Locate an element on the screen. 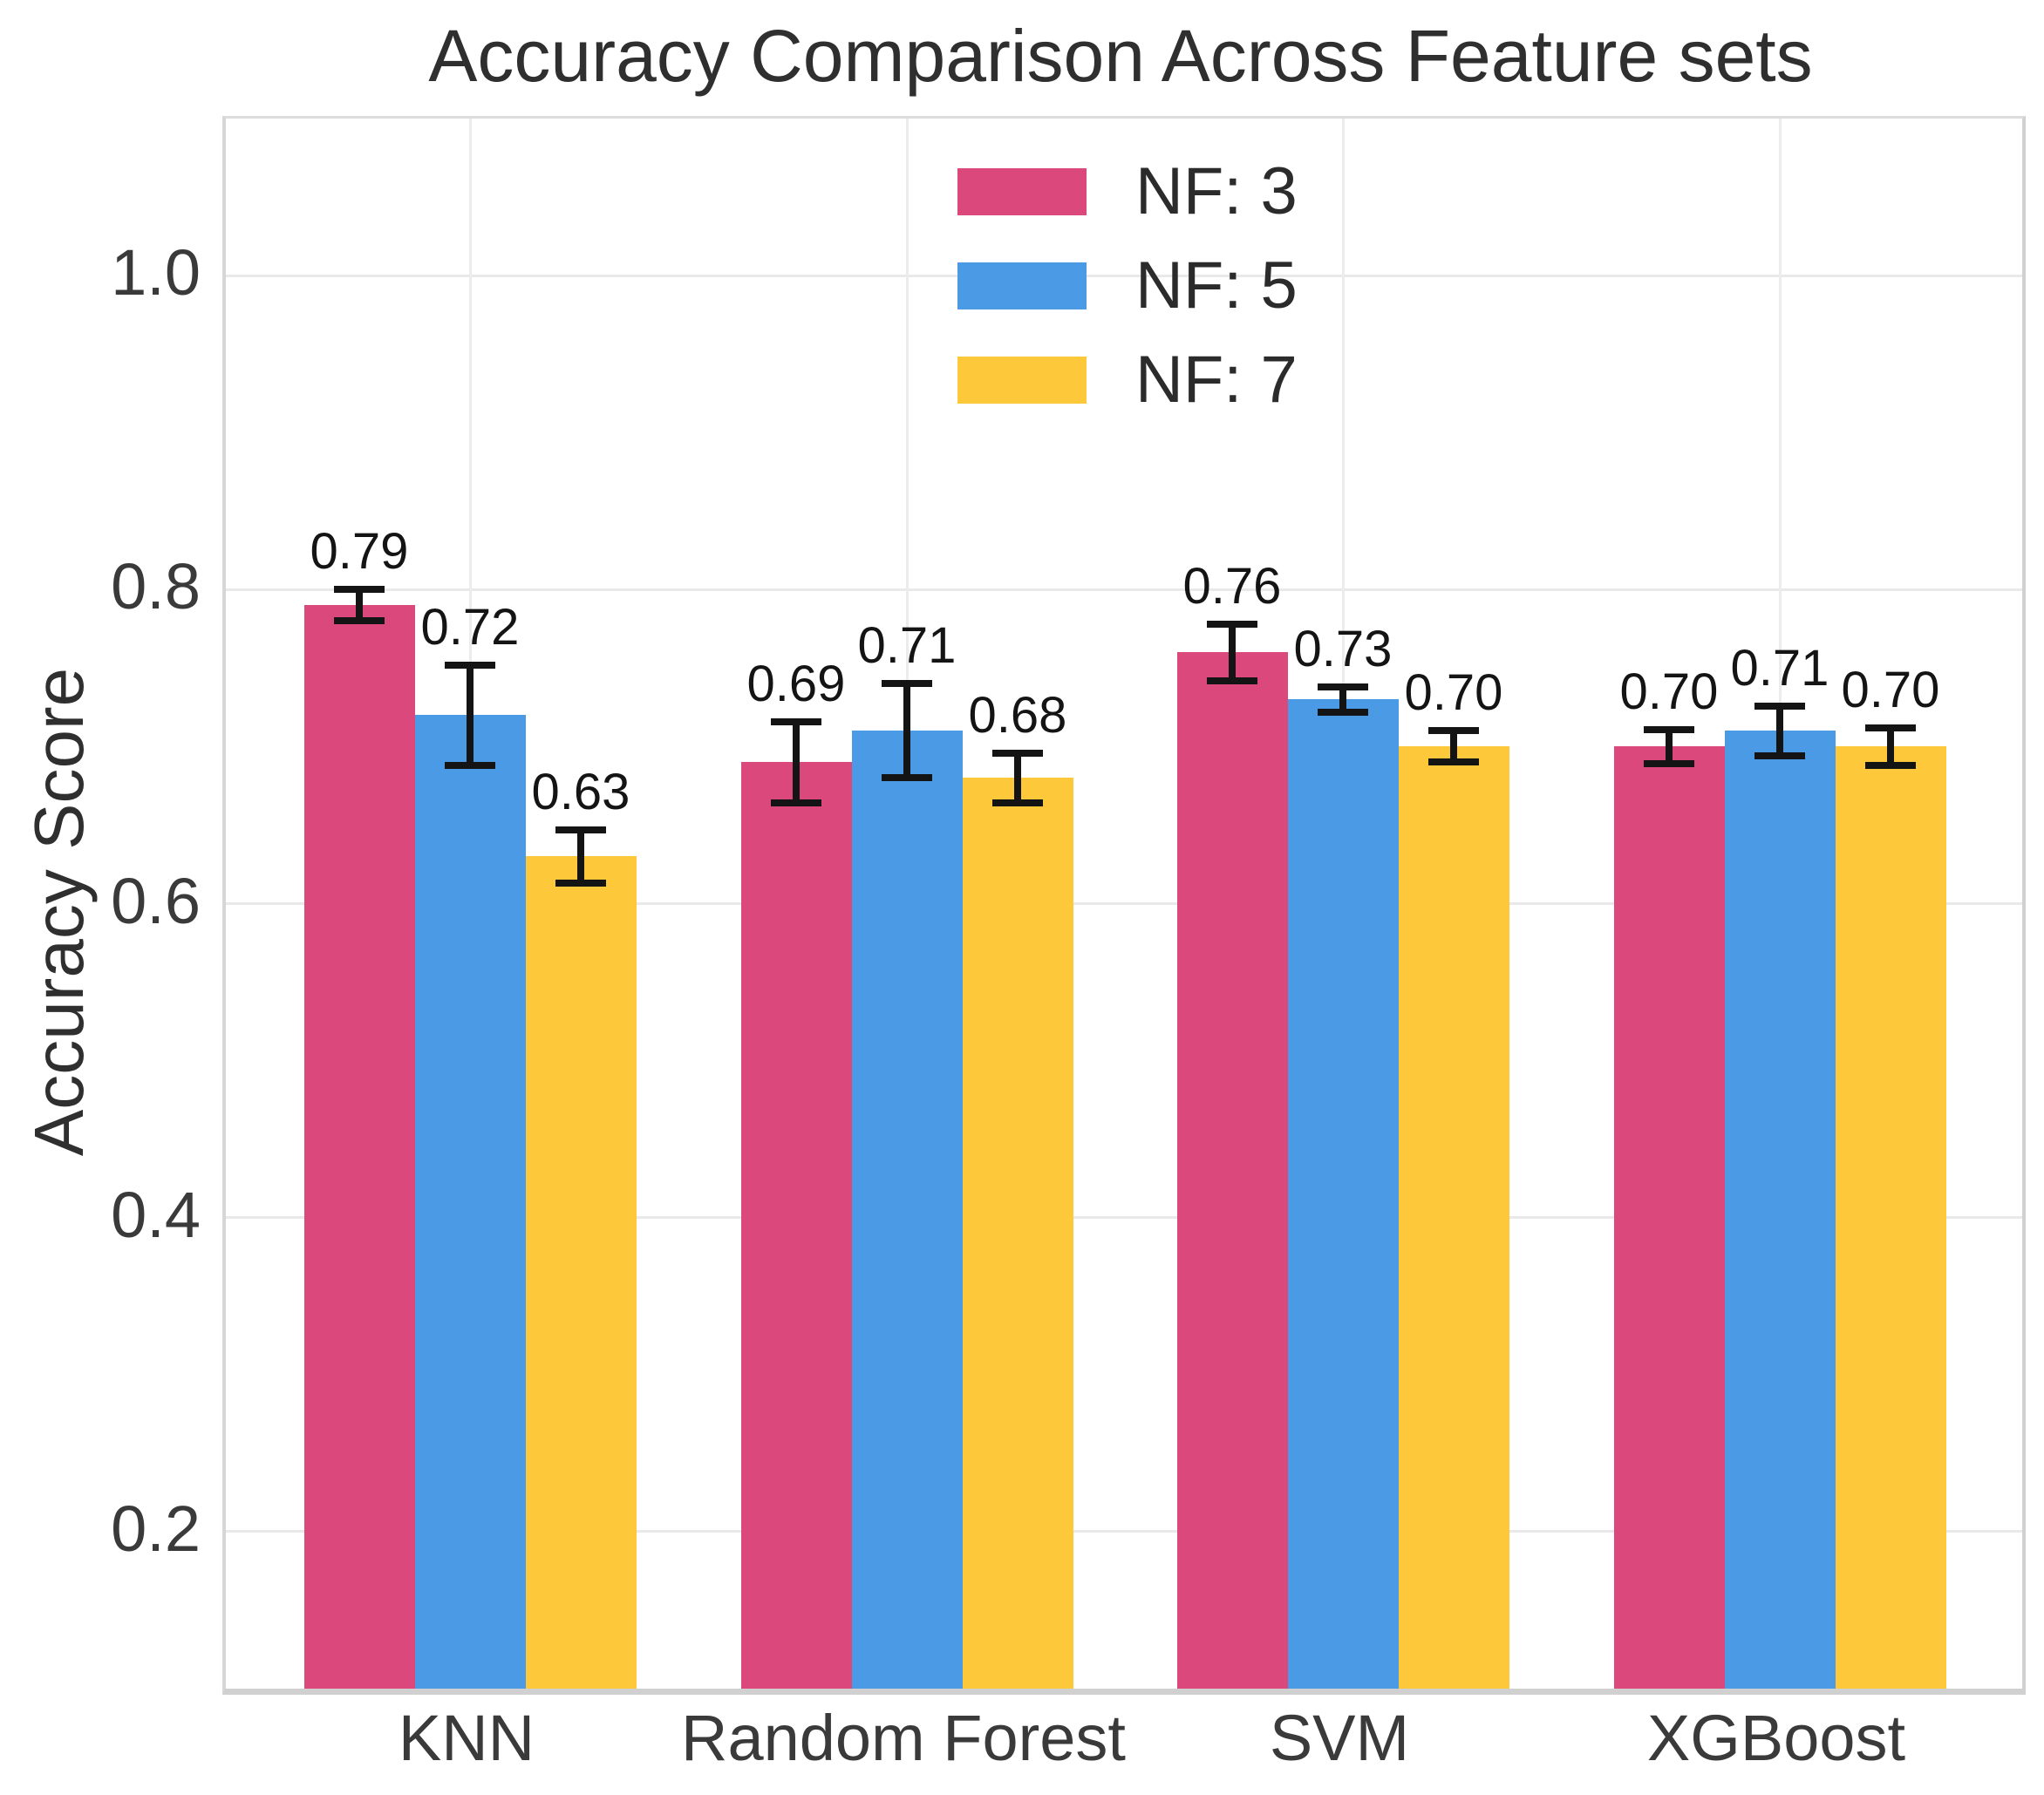 The image size is (2044, 1795). chart-title: Accuracy Comparison Across Feature sets is located at coordinates (1120, 56).